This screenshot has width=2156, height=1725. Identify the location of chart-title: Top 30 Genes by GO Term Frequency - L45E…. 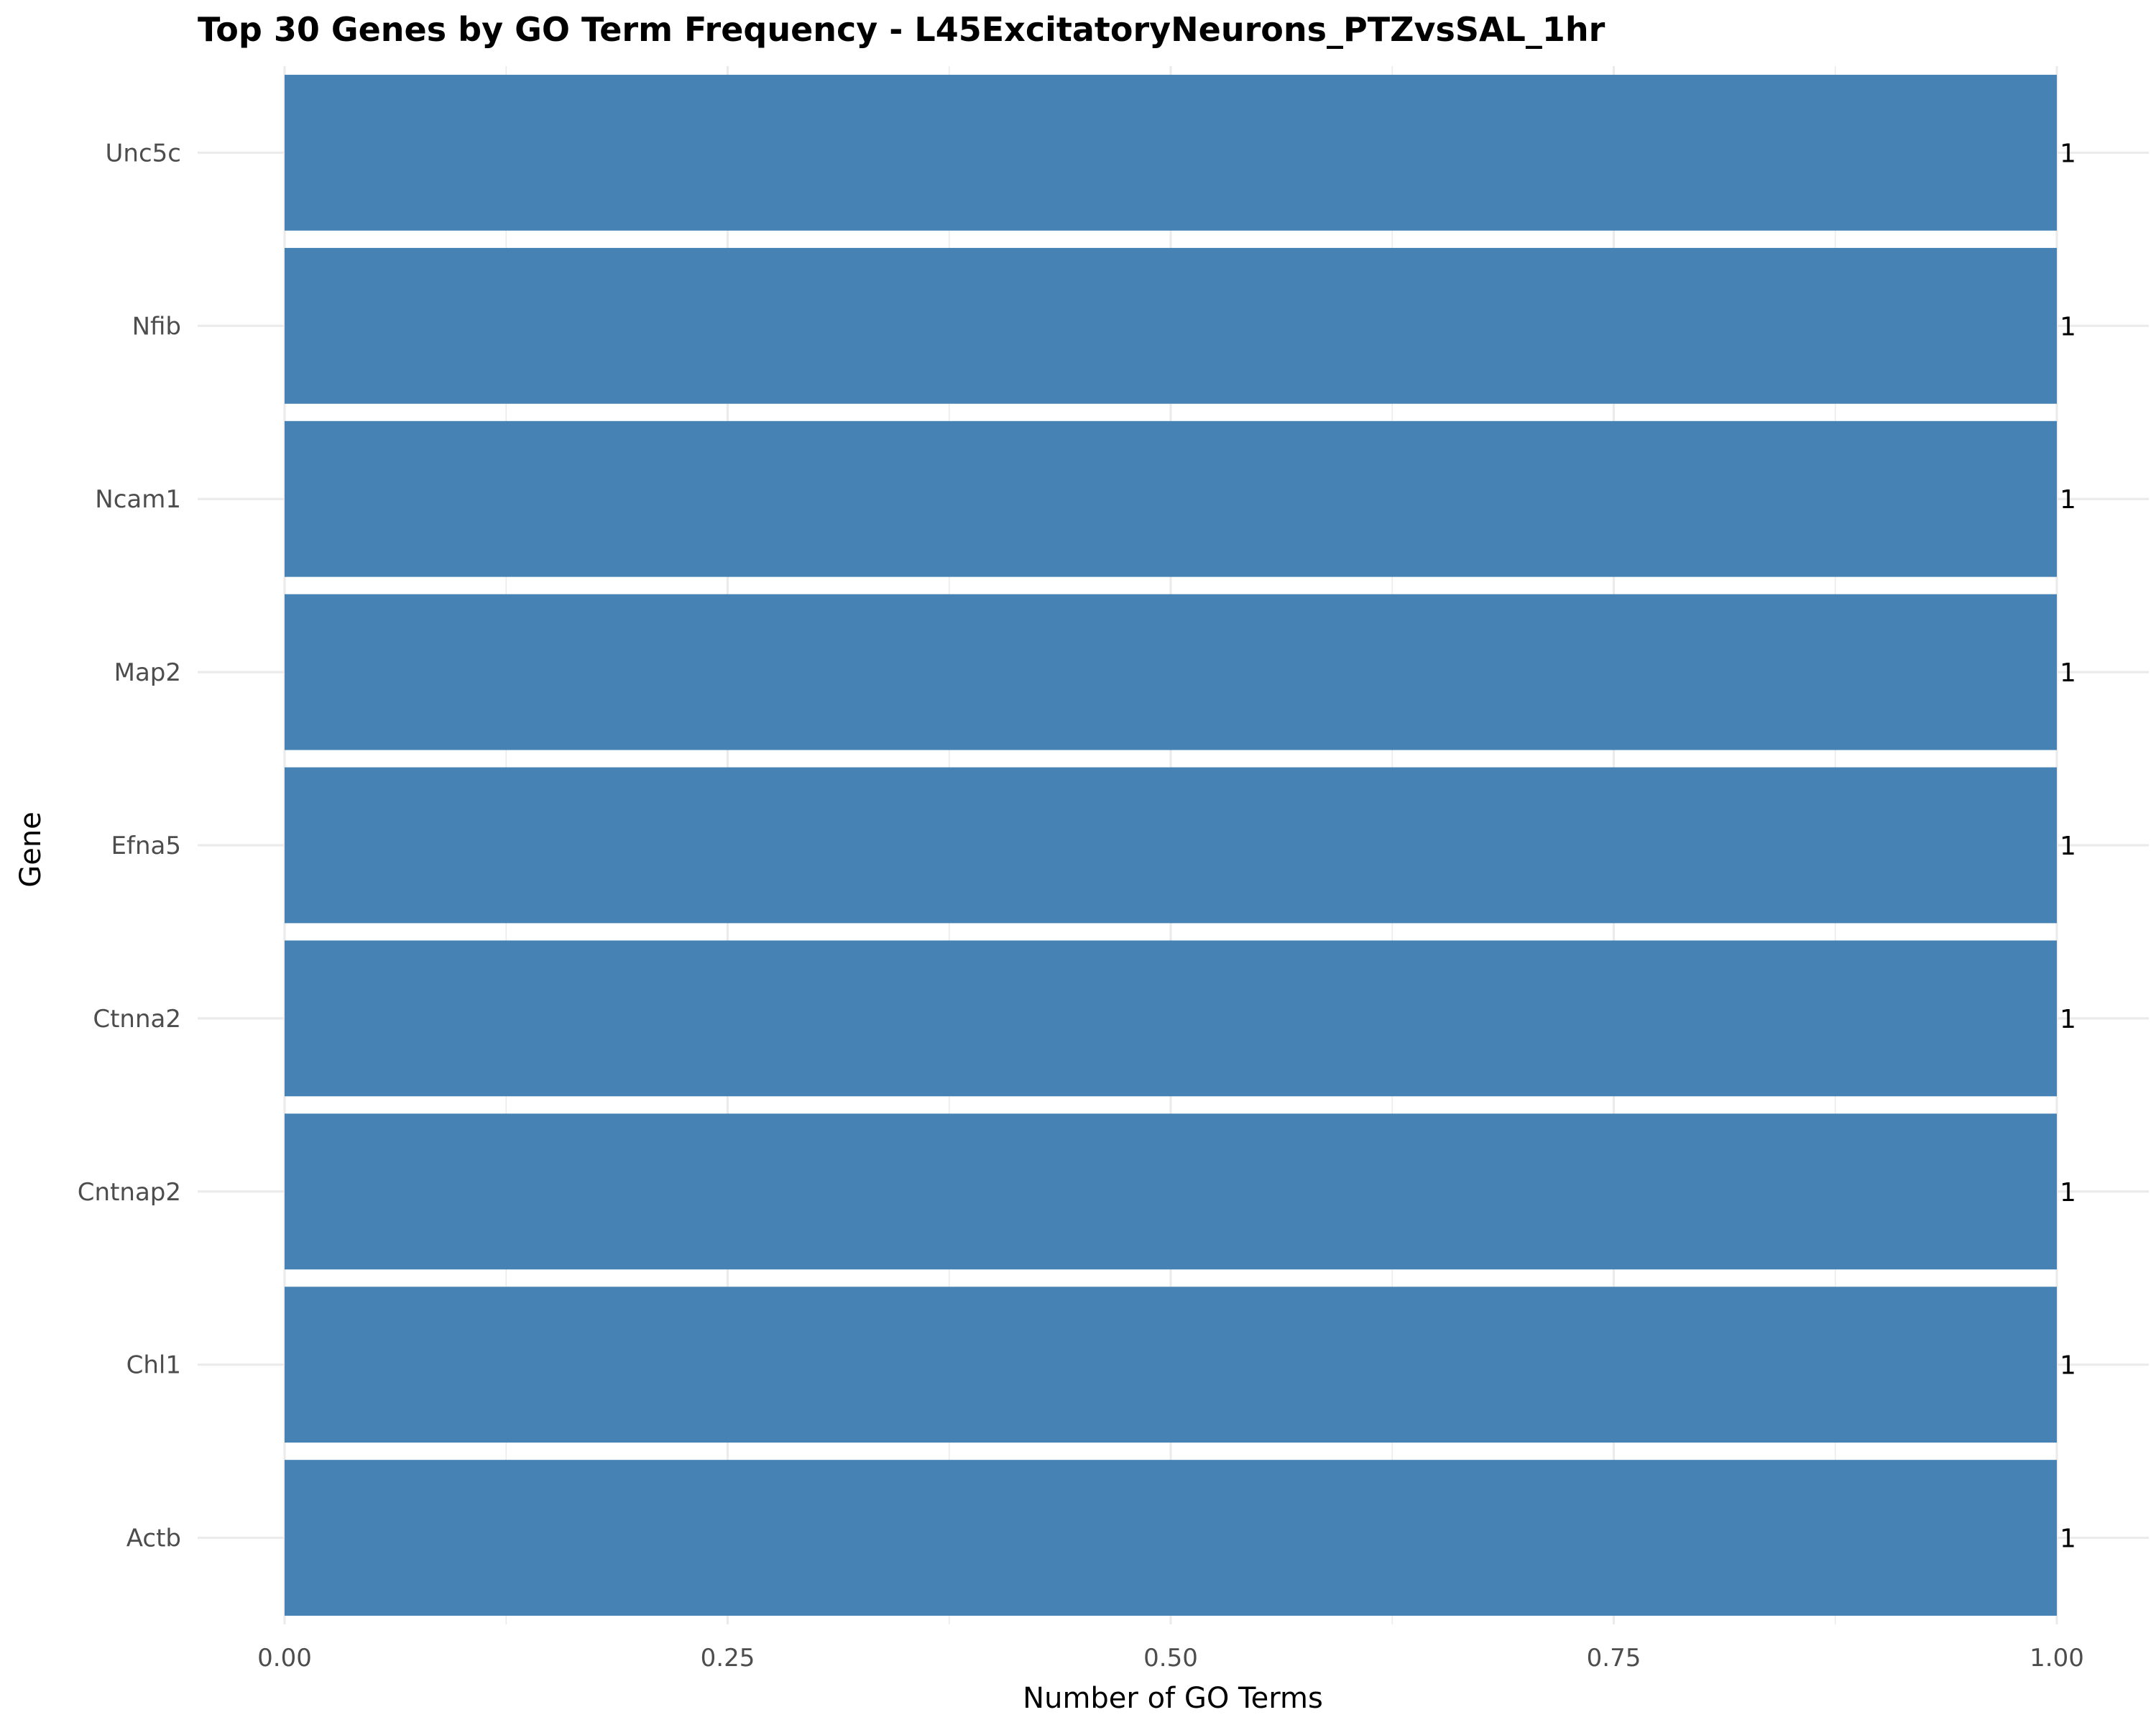
(902, 29).